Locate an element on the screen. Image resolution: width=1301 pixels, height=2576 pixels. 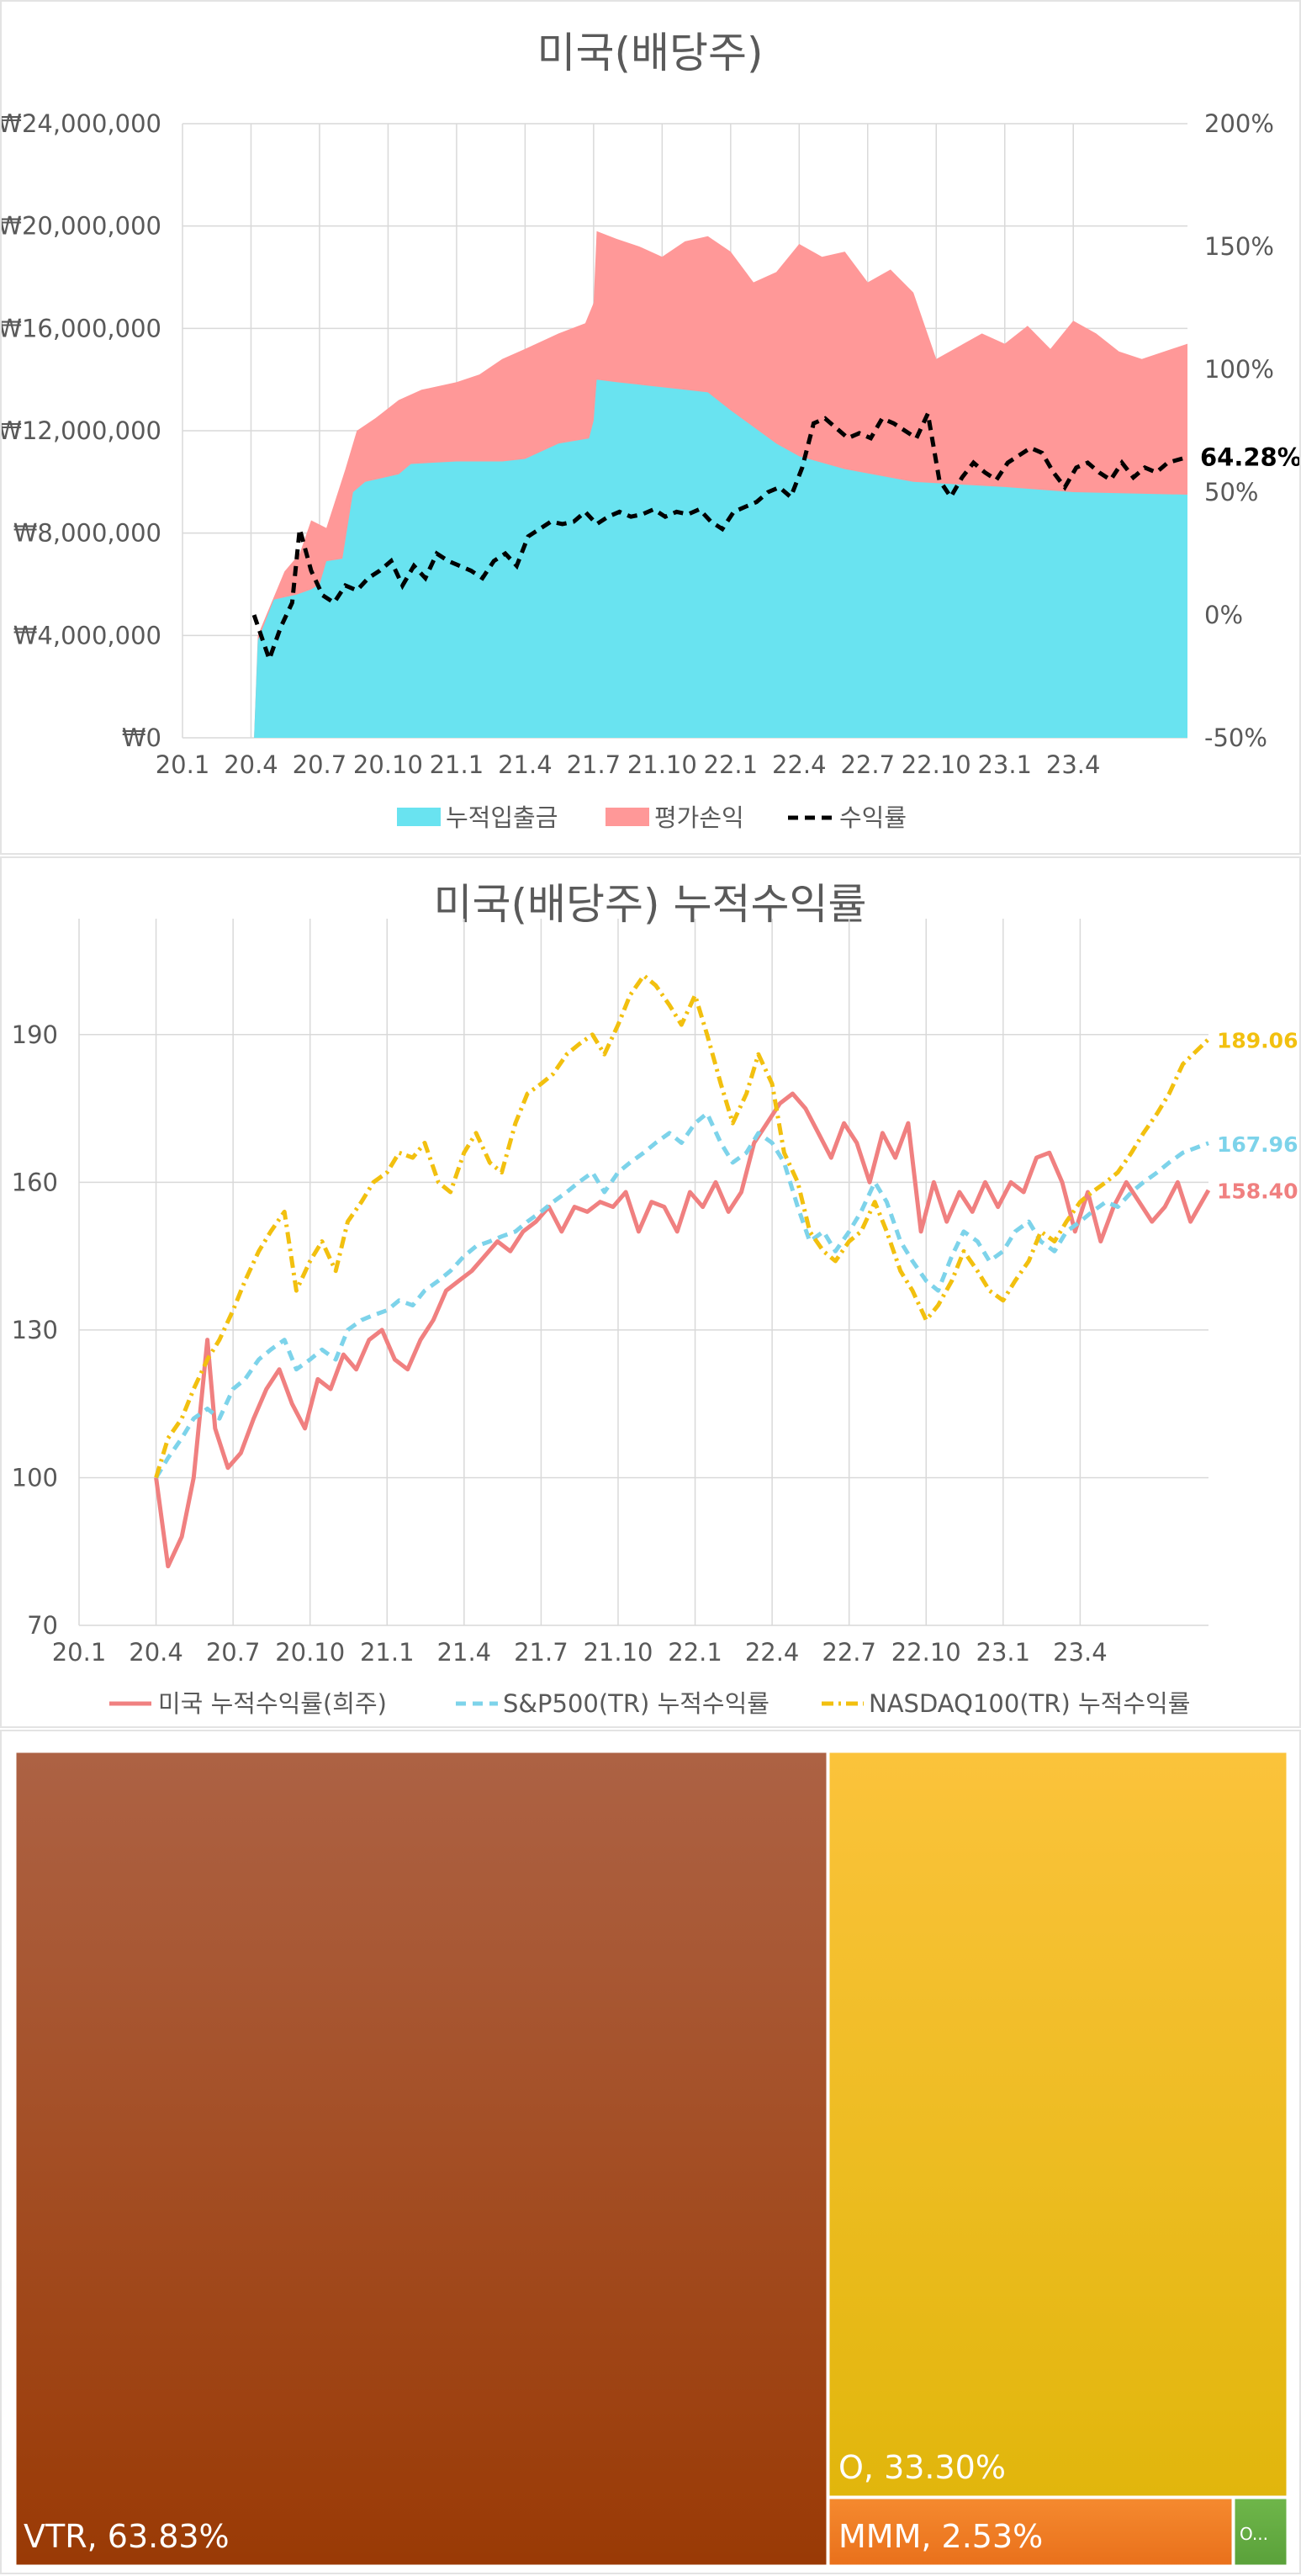
y-tick-label: 130 is located at coordinates (35, 1330).